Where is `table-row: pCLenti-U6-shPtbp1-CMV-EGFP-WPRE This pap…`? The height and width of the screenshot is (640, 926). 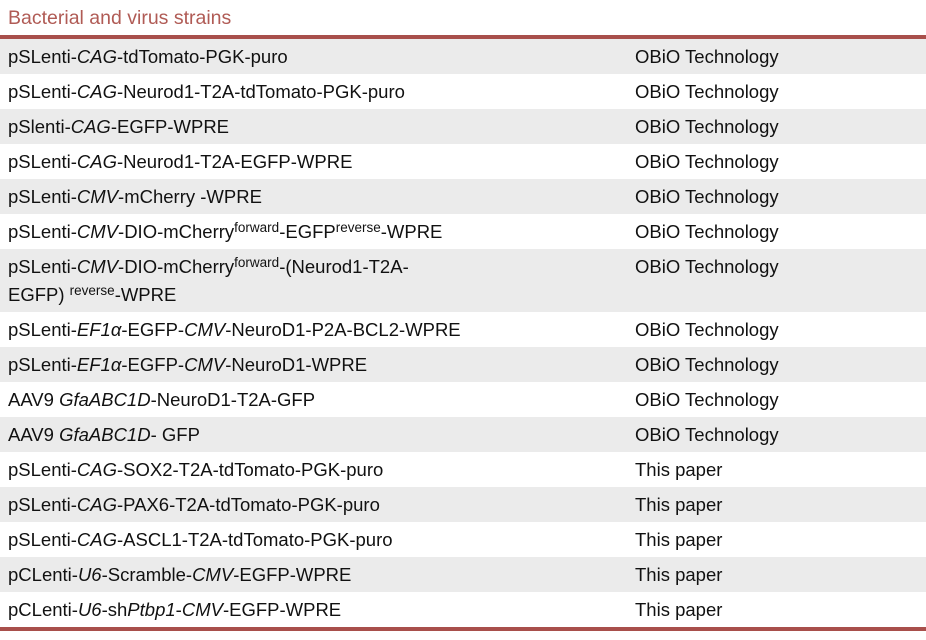 table-row: pCLenti-U6-shPtbp1-CMV-EGFP-WPRE This pap… is located at coordinates (463, 609).